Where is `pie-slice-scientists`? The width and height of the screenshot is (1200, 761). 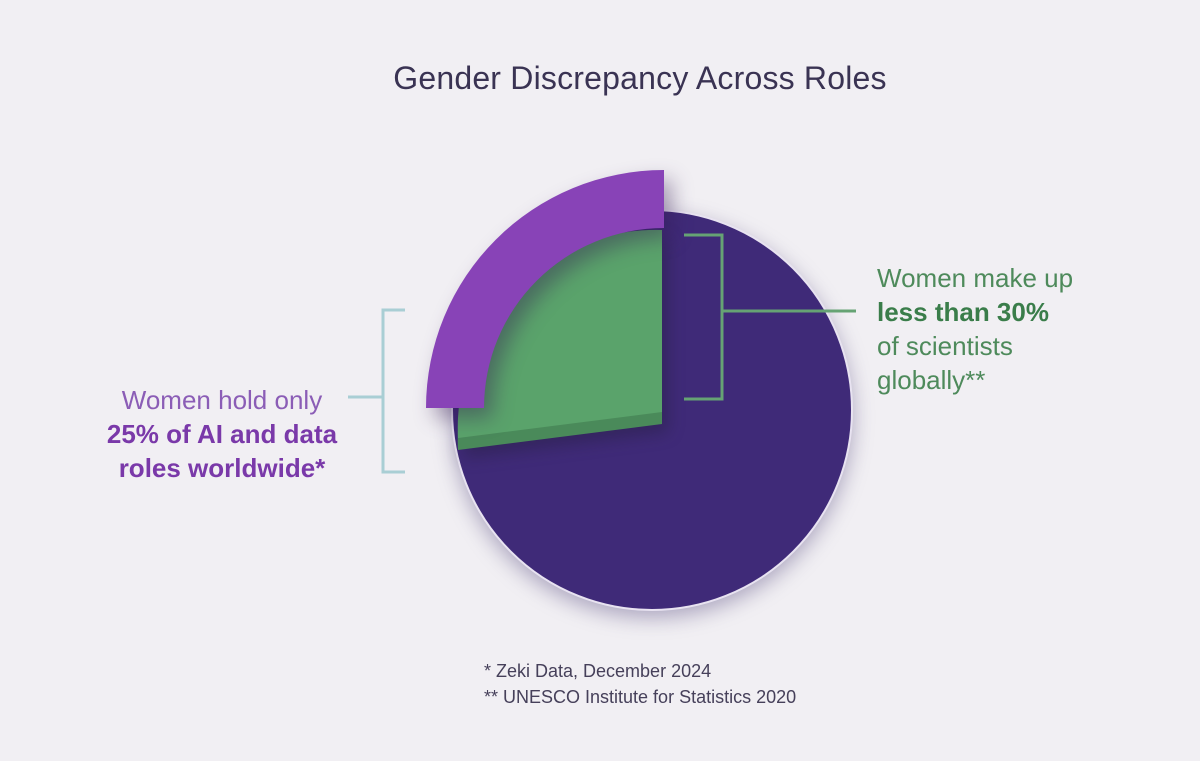
pie-slice-scientists is located at coordinates (559, 333).